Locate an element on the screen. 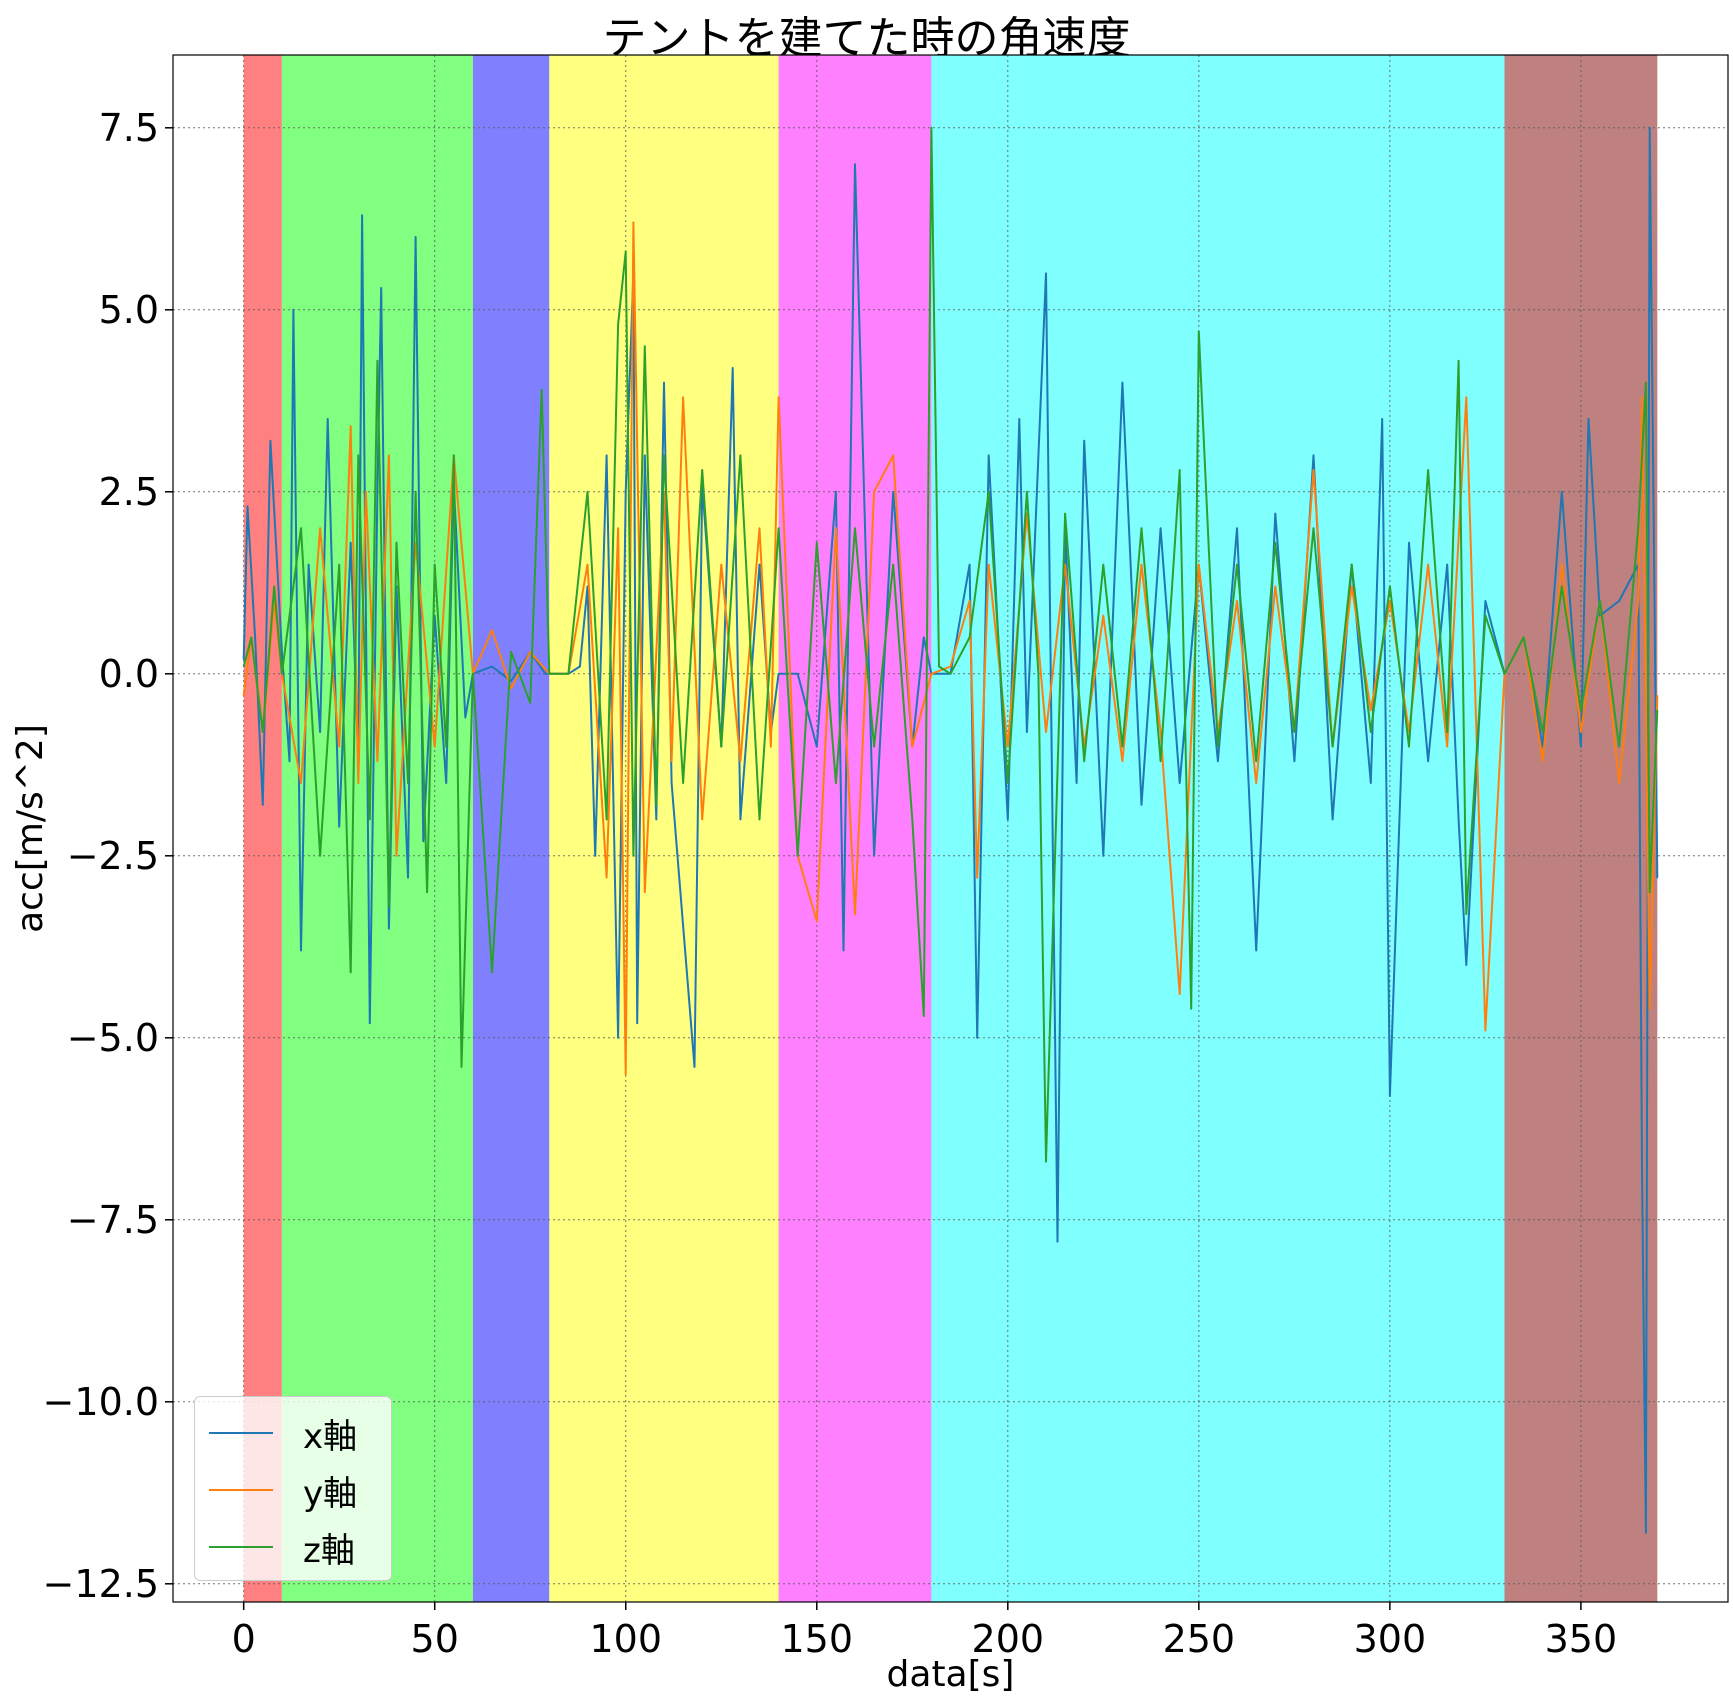  legend-item-z: z軸 is located at coordinates (282, 1549).